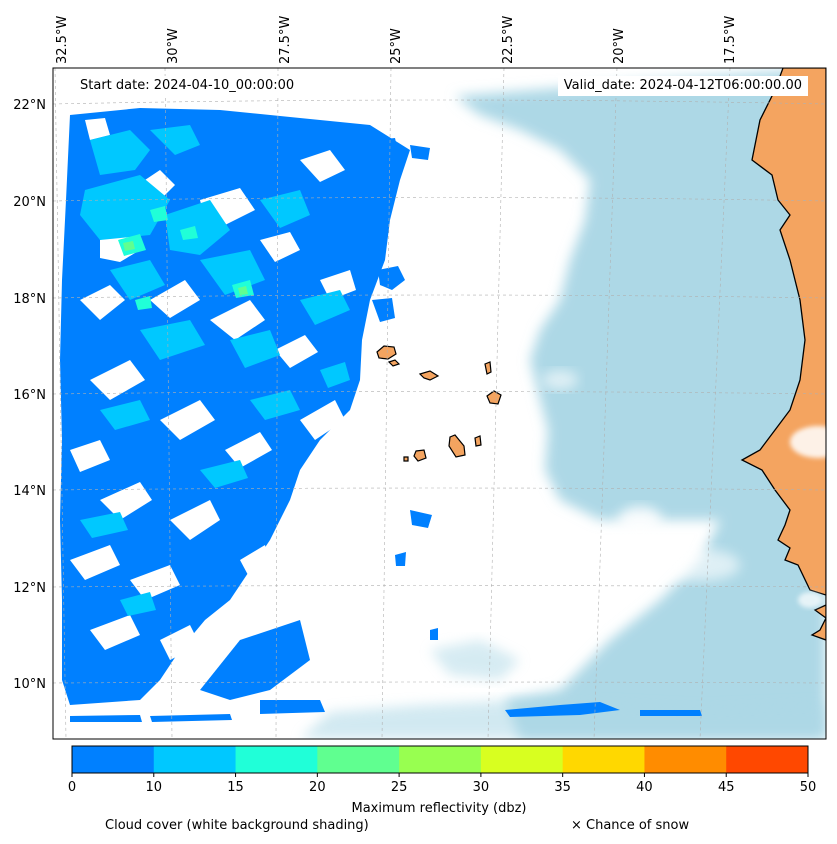 The height and width of the screenshot is (844, 837). I want to click on island-sao-nicolau, so click(429, 375).